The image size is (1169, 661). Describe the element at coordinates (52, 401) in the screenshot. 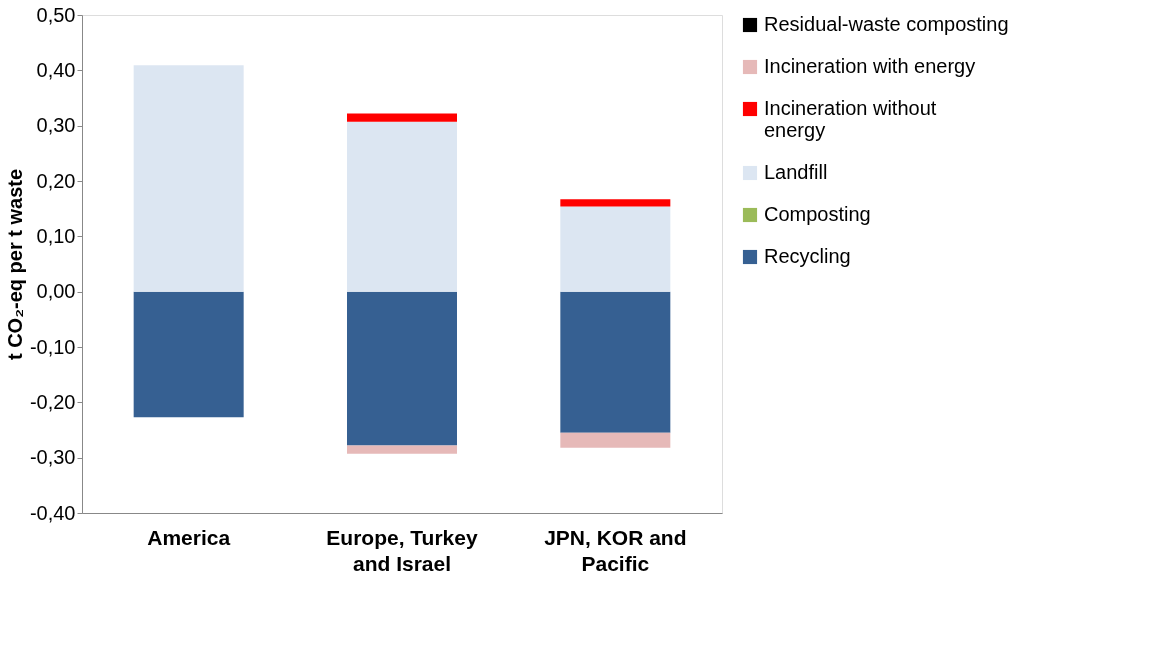

I see `y-tick-label: -0,20` at that location.